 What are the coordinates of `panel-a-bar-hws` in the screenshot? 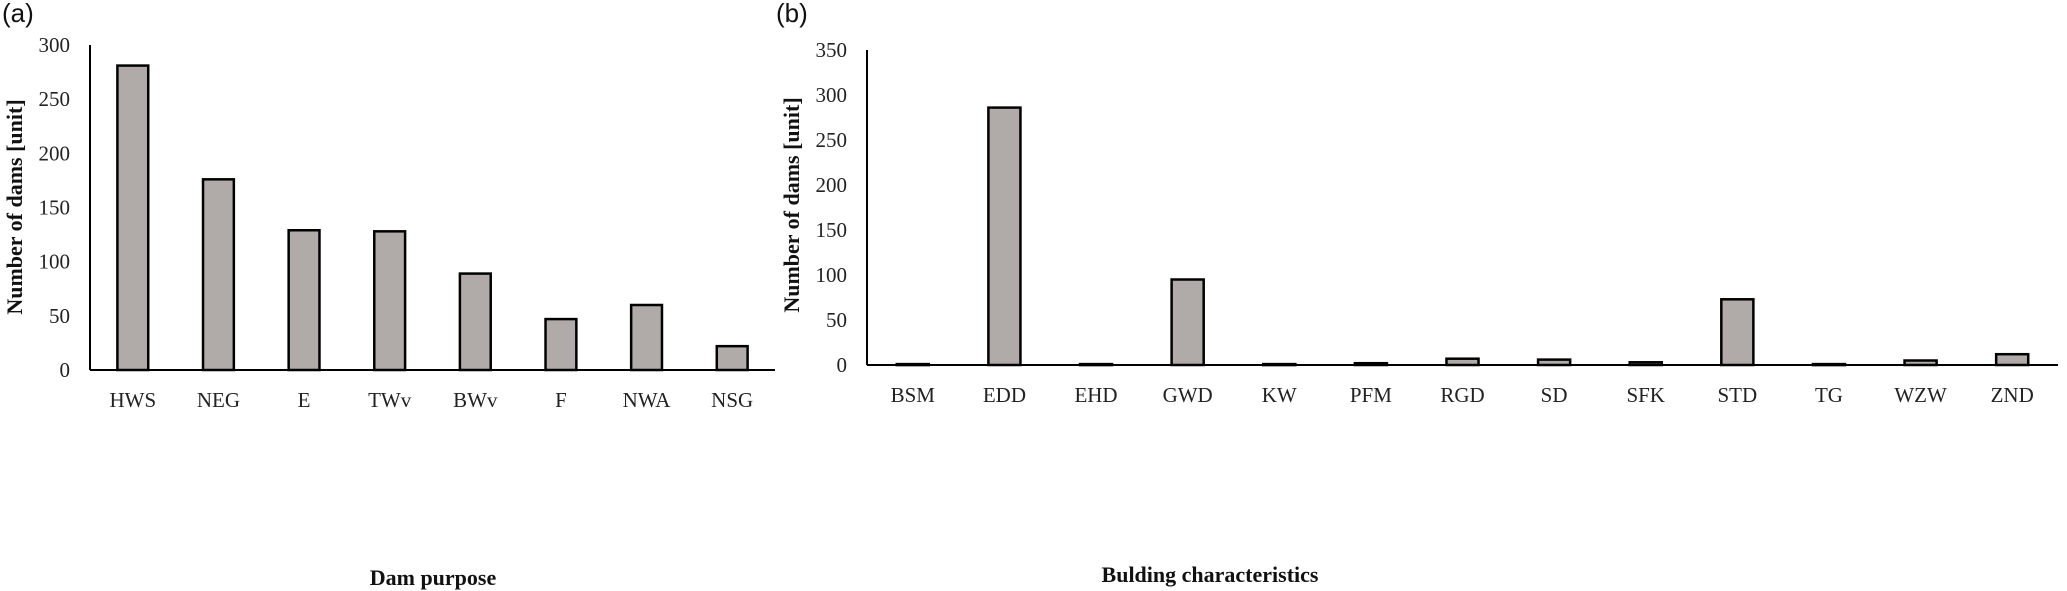 It's located at (133, 218).